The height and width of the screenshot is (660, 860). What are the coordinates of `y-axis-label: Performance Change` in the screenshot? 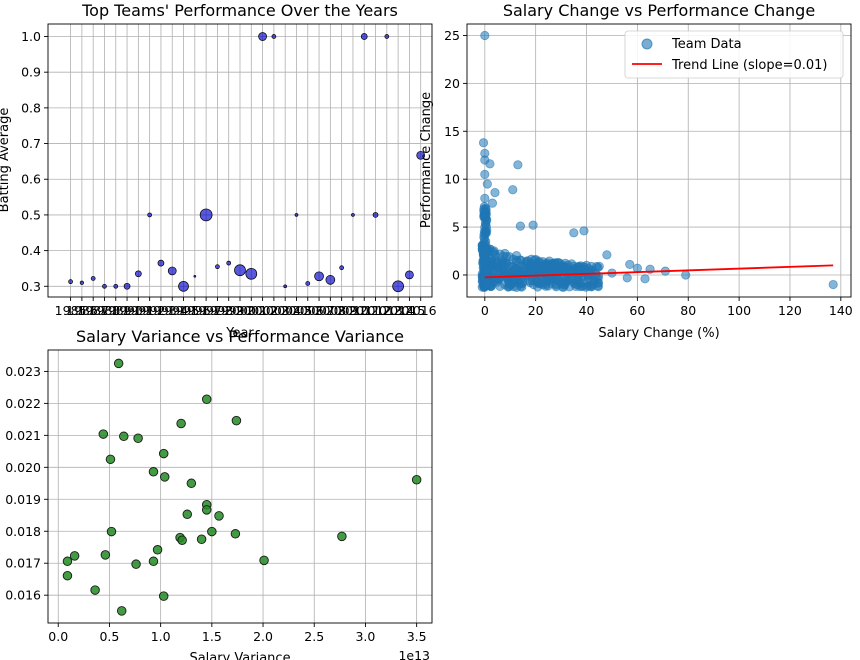 It's located at (426, 160).